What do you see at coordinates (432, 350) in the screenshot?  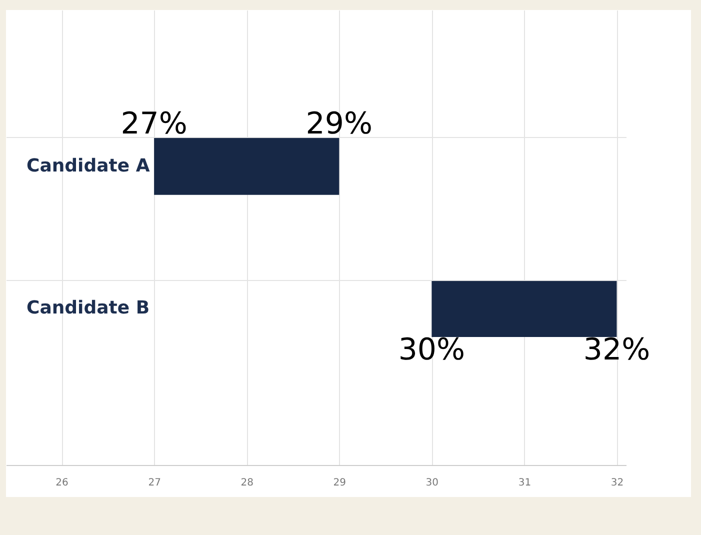 I see `annotation: 30%` at bounding box center [432, 350].